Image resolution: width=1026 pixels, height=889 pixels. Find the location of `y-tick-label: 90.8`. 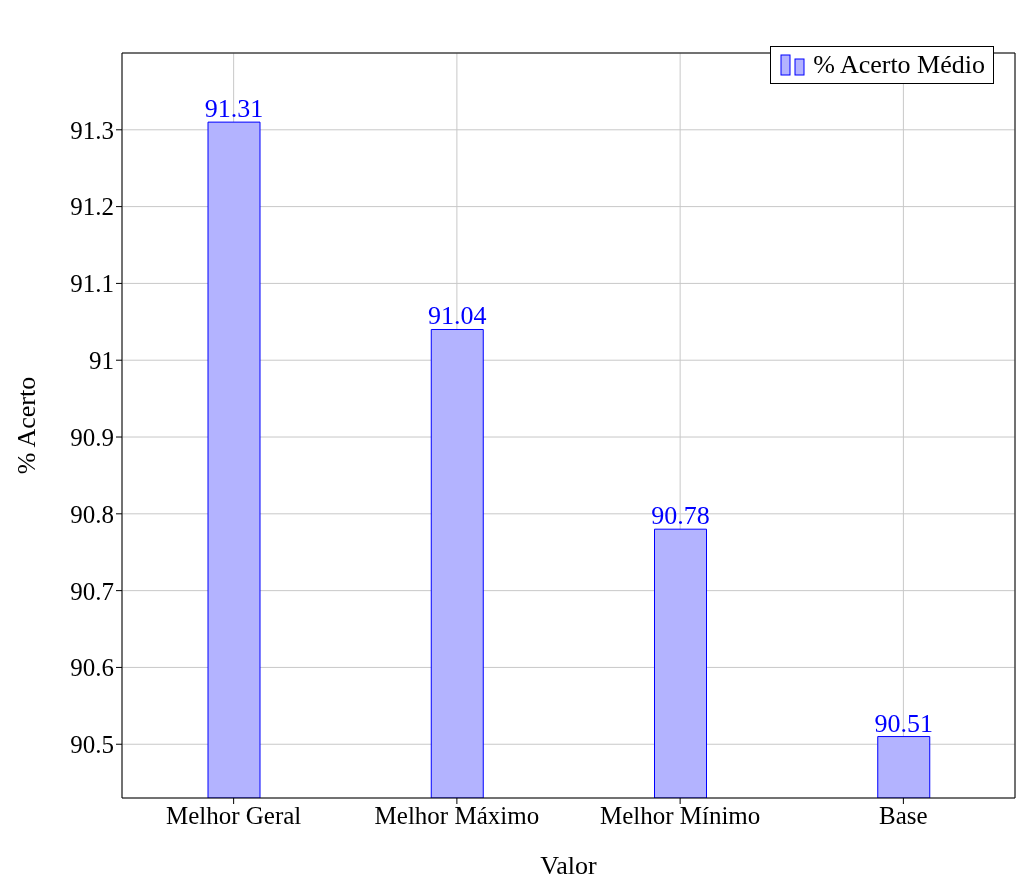

y-tick-label: 90.8 is located at coordinates (92, 514).